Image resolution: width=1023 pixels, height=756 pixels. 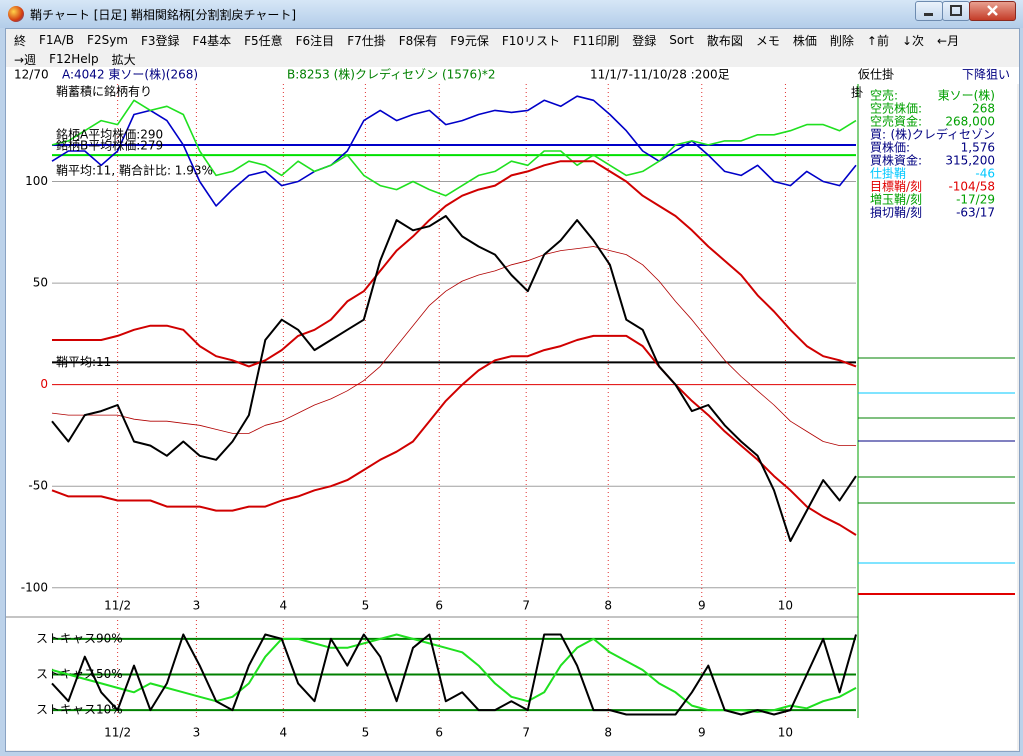 What do you see at coordinates (79, 638) in the screenshot?
I see `reference-label: ストキャス90%` at bounding box center [79, 638].